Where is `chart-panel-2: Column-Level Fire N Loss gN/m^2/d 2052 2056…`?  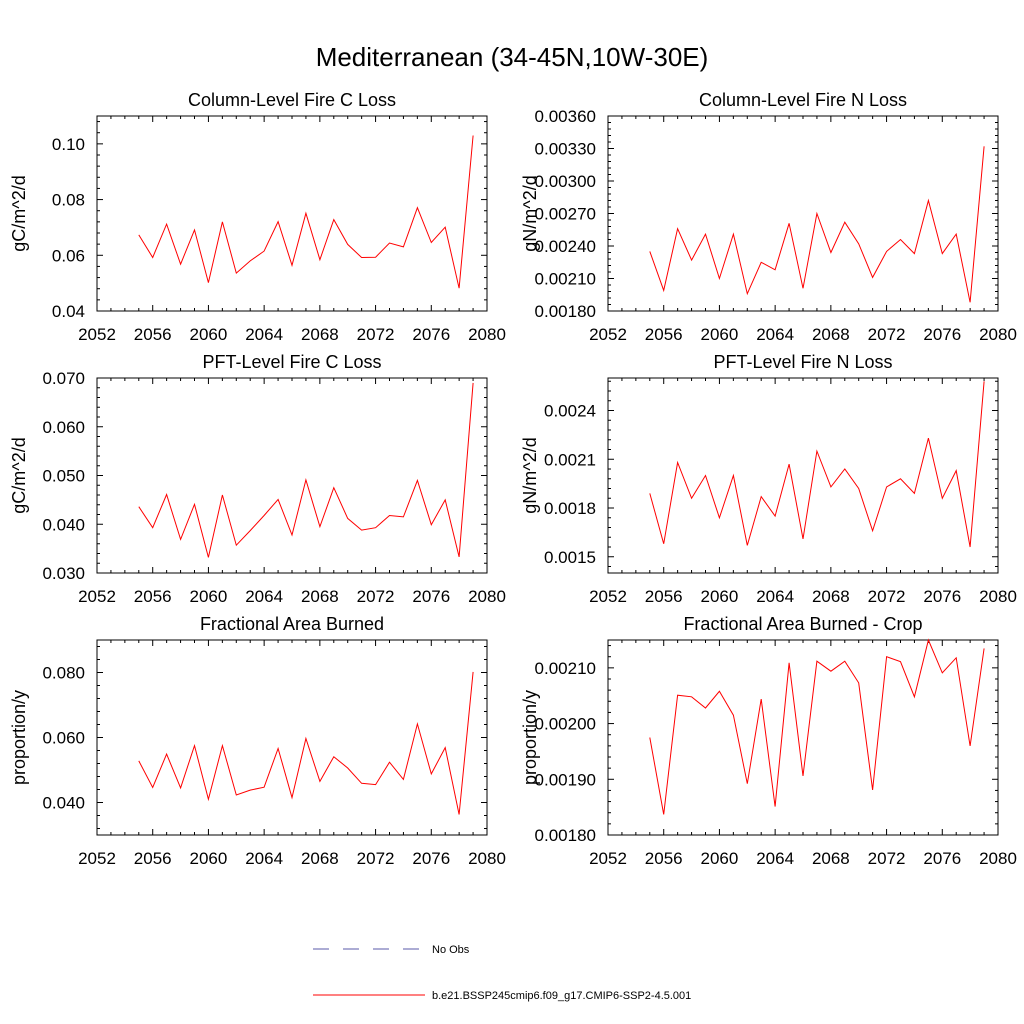 chart-panel-2: Column-Level Fire N Loss gN/m^2/d 2052 2056… is located at coordinates (768, 217).